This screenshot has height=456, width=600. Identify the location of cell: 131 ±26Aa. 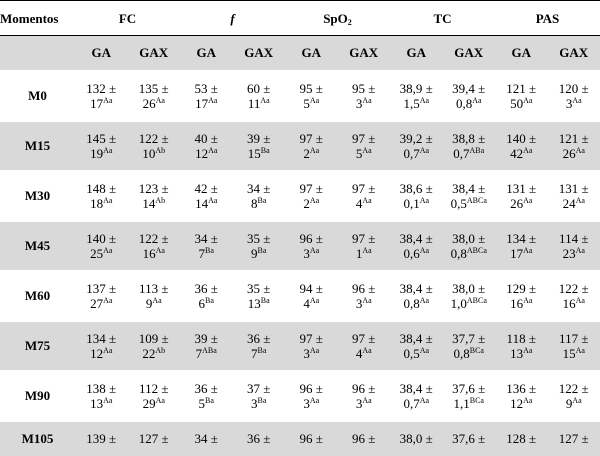
(521, 196).